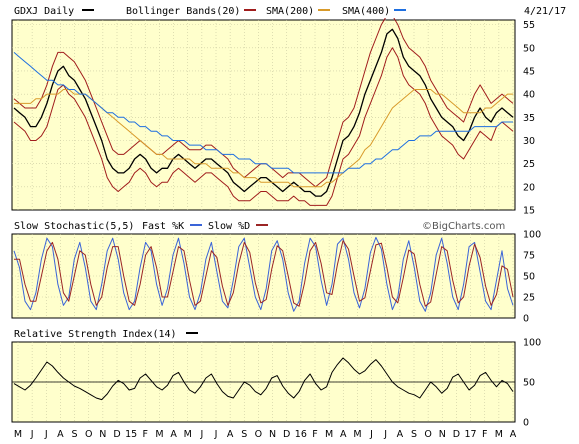  Describe the element at coordinates (427, 434) in the screenshot. I see `x-label-29: O` at that location.